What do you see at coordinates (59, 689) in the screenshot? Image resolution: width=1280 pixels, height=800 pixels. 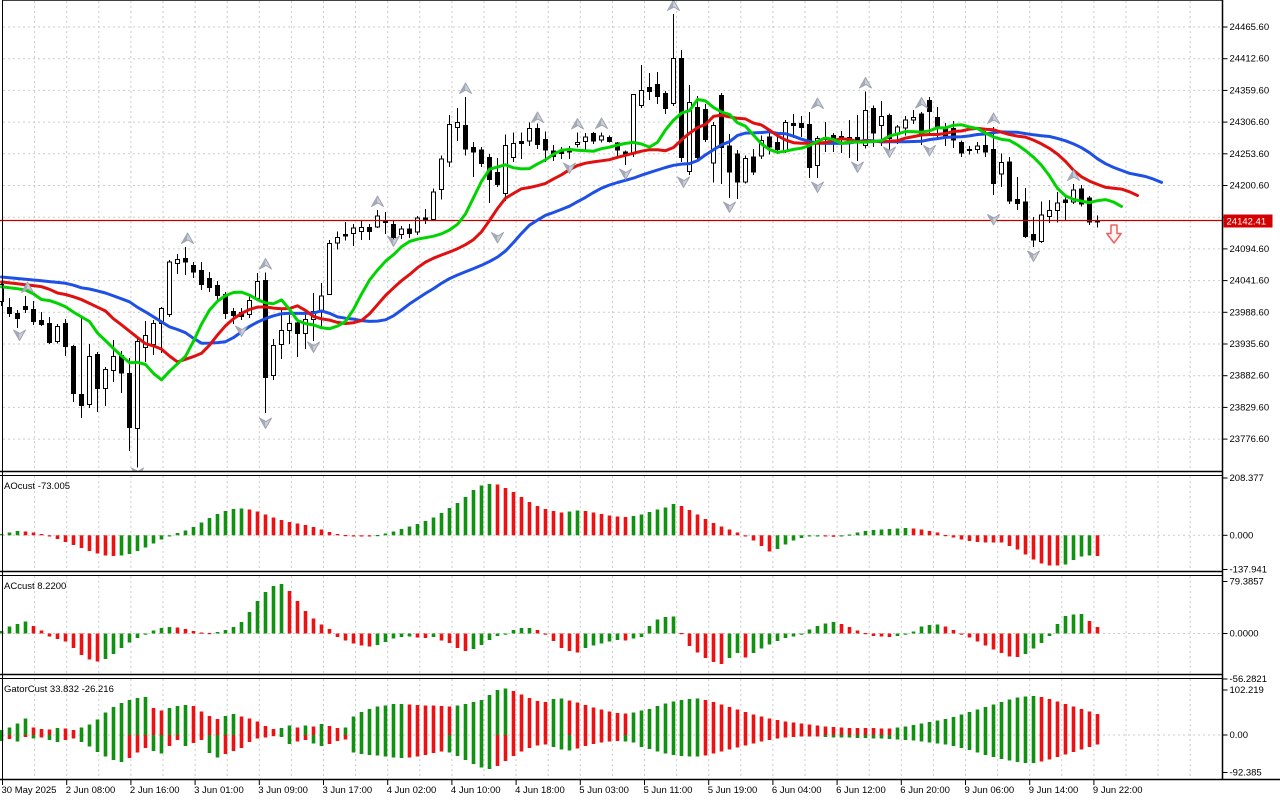 I see `svg-text: GatorCust 33.832 -26.216` at bounding box center [59, 689].